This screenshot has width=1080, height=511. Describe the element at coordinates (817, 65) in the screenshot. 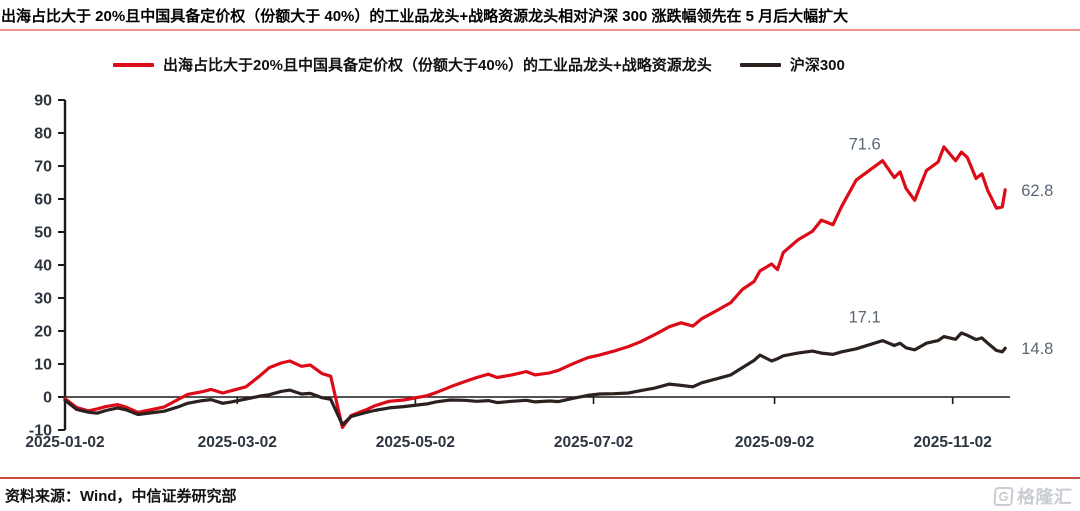

I see `legend-label-csi300: 沪深300` at that location.